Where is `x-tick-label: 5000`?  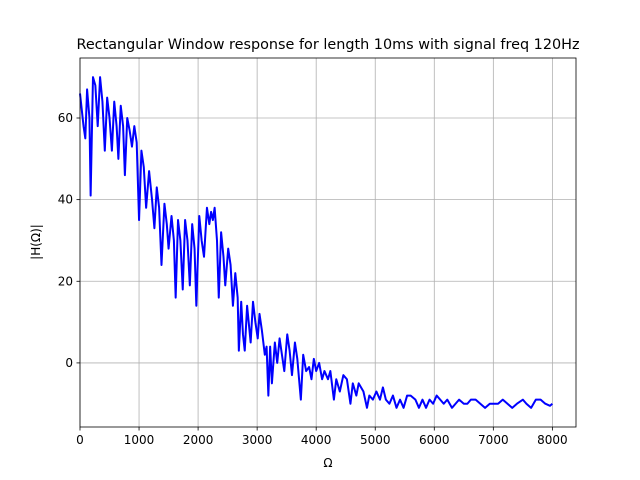 x-tick-label: 5000 is located at coordinates (375, 440).